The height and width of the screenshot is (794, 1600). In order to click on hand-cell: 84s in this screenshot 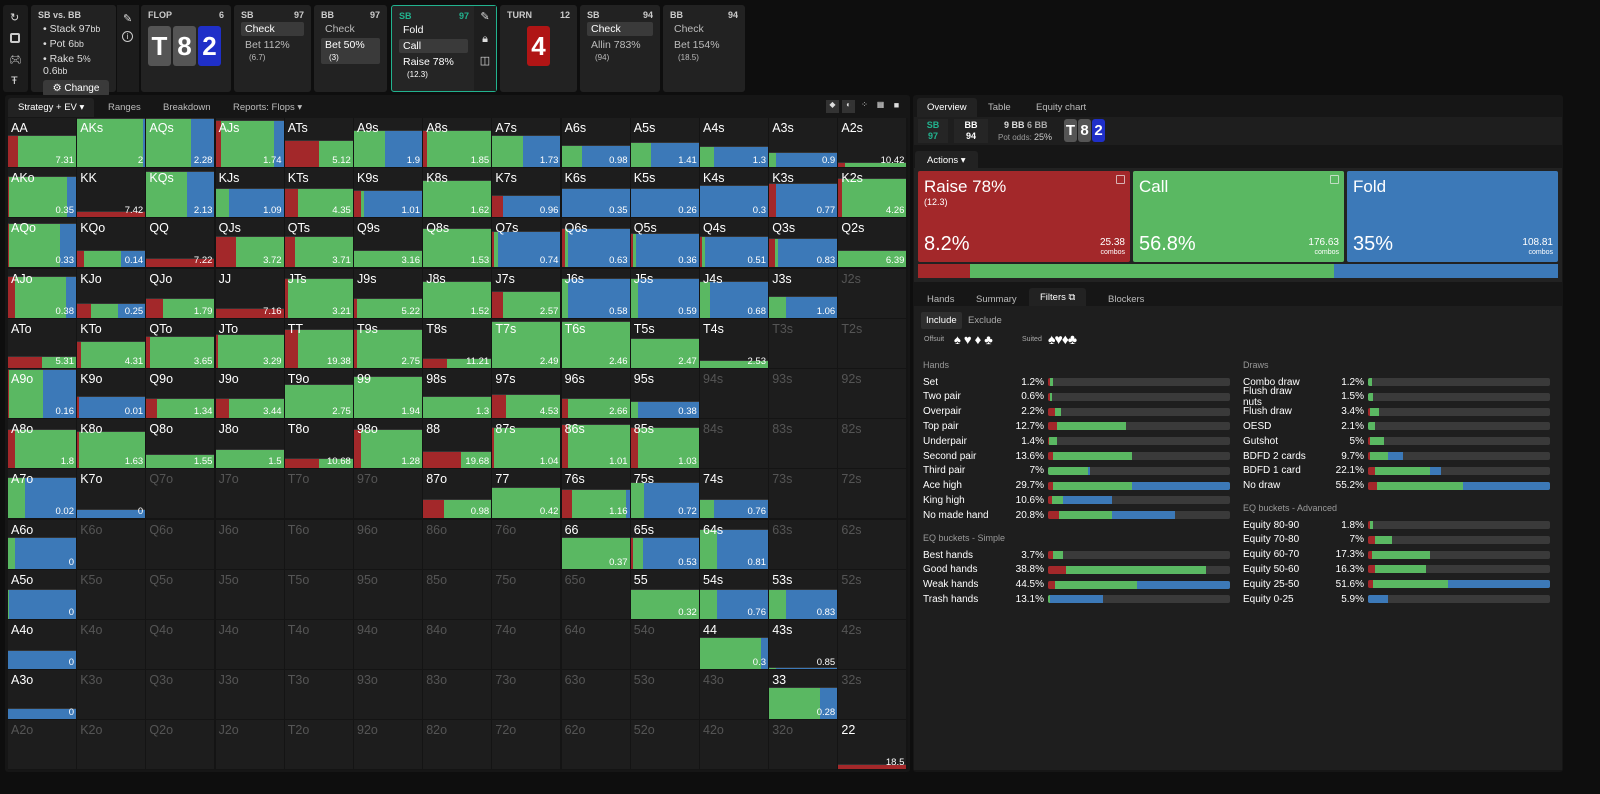, I will do `click(734, 444)`.